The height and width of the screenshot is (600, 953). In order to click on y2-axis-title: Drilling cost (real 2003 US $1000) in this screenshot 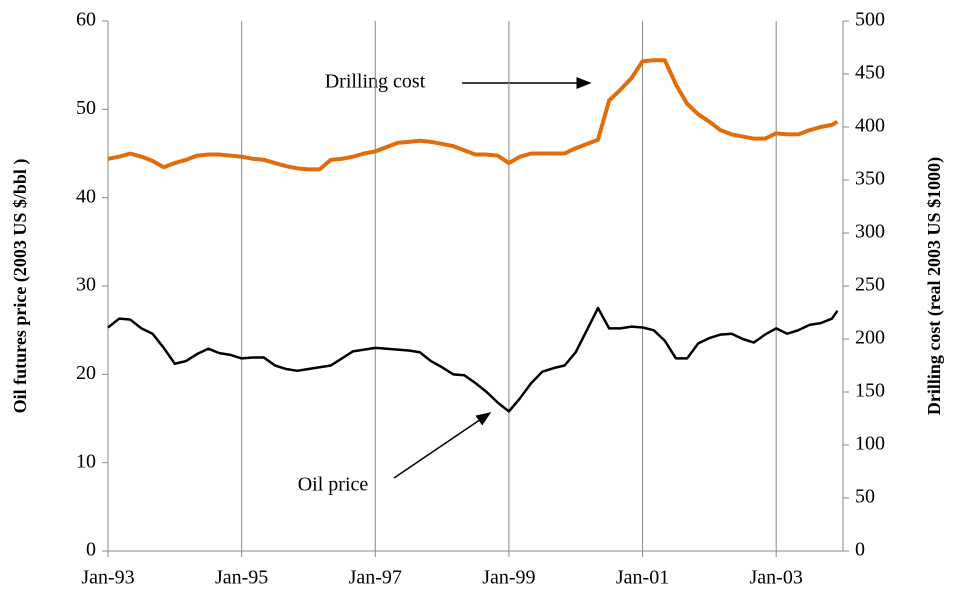, I will do `click(934, 286)`.